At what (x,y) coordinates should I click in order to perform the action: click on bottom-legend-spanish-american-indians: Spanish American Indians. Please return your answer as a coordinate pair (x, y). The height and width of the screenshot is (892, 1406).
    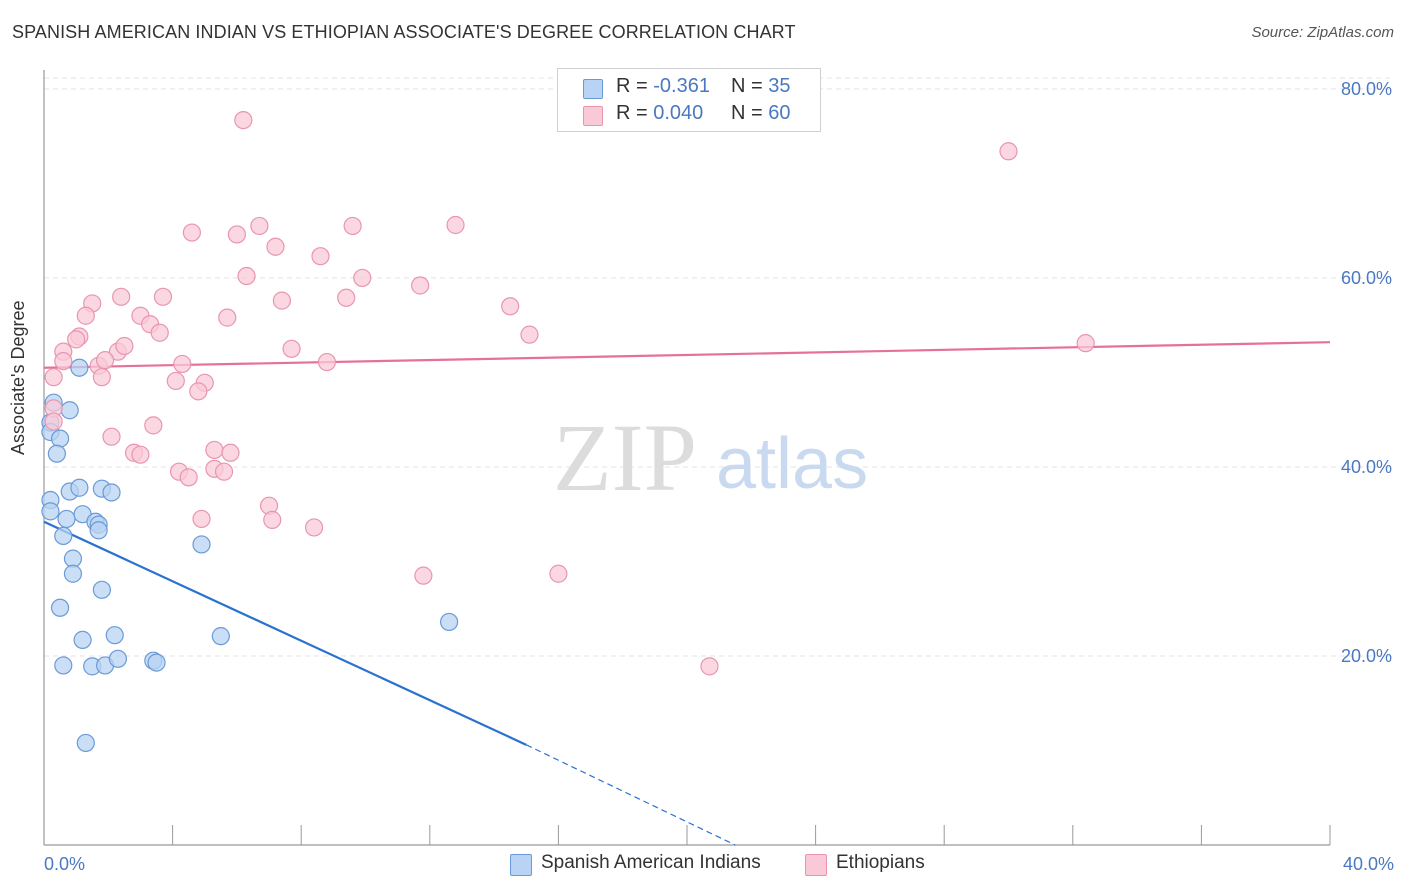
    Looking at the image, I should click on (651, 862).